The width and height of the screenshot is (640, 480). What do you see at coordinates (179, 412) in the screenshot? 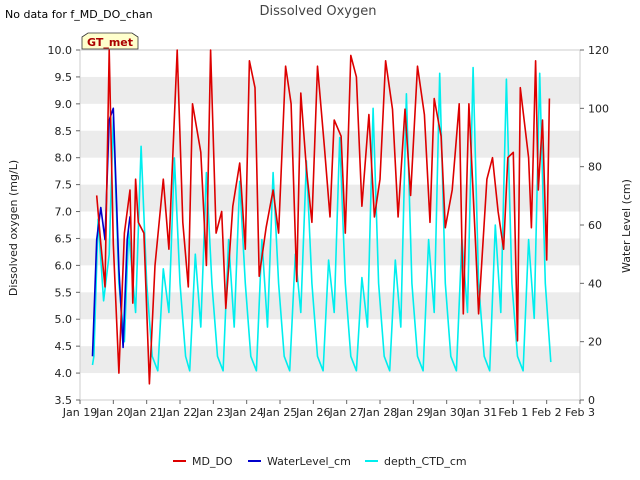
I see `x-tick-label: Jan 22` at bounding box center [179, 412].